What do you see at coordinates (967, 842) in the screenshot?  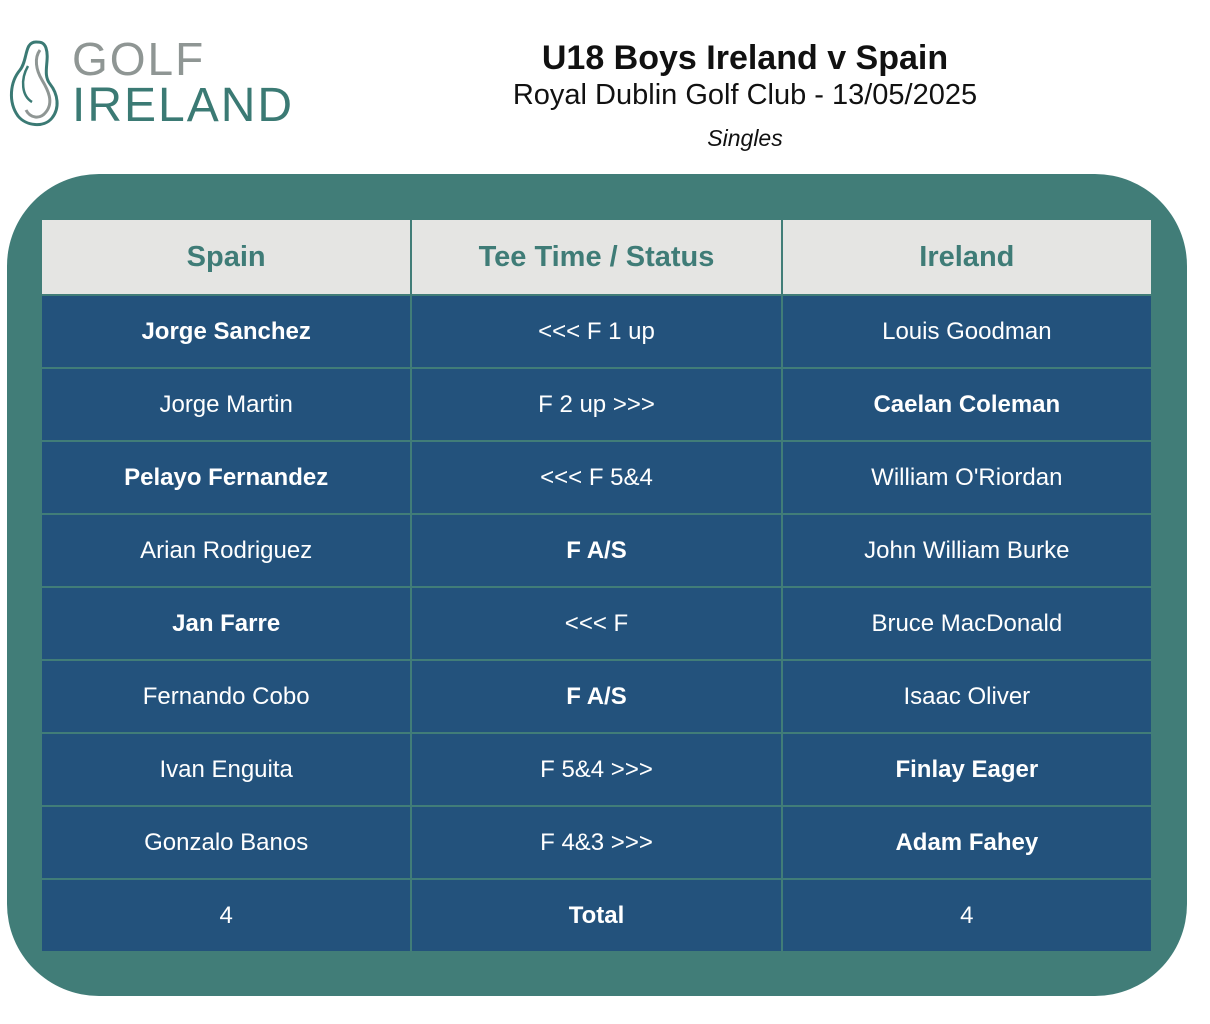 I see `ireland-player-cell: Adam Fahey` at bounding box center [967, 842].